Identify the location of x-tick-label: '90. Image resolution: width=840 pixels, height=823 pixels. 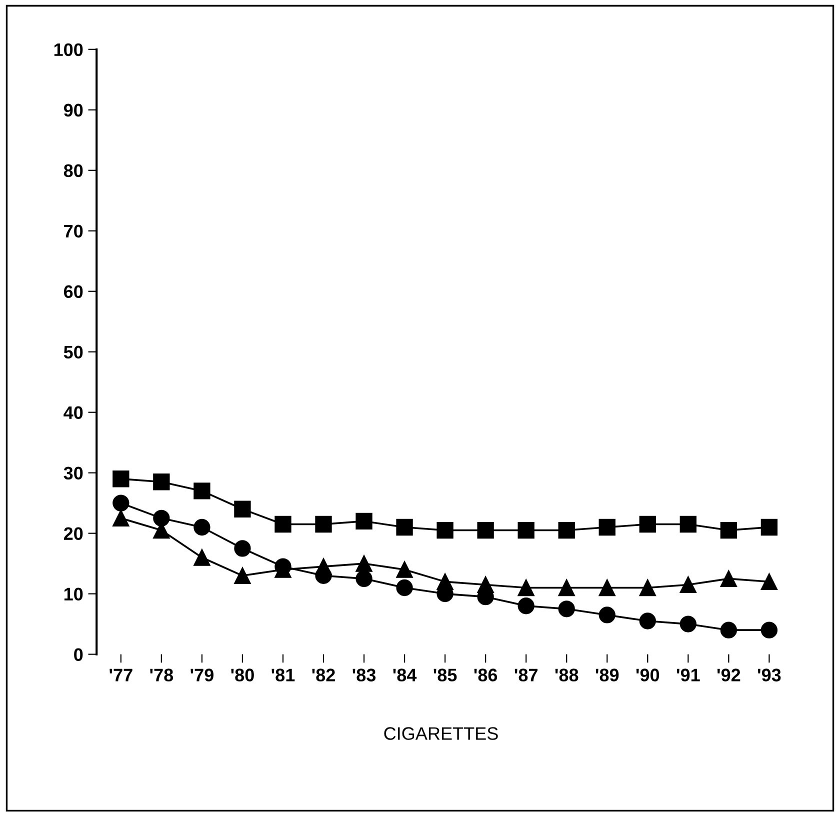
(648, 675).